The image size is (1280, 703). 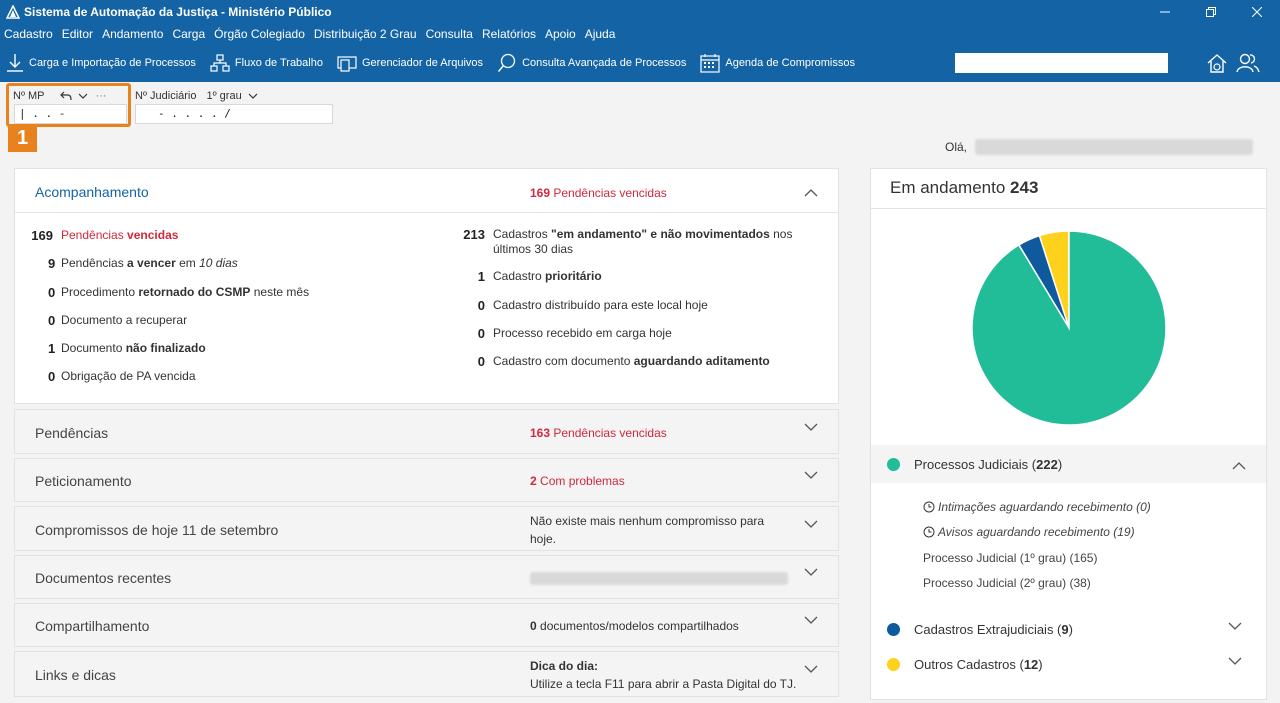 I want to click on mp-number-label: Nº MP ···, so click(x=60, y=96).